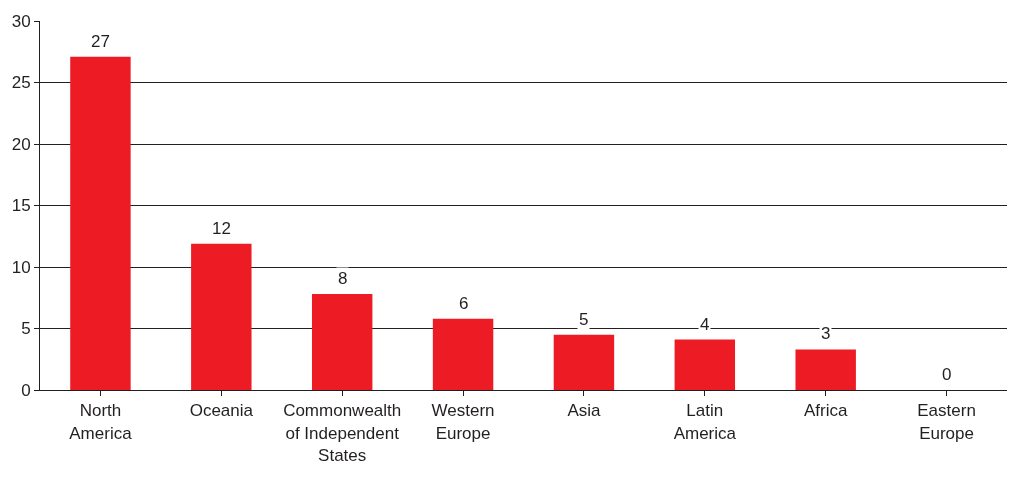 The image size is (1019, 477). Describe the element at coordinates (464, 303) in the screenshot. I see `data-label: 6` at that location.